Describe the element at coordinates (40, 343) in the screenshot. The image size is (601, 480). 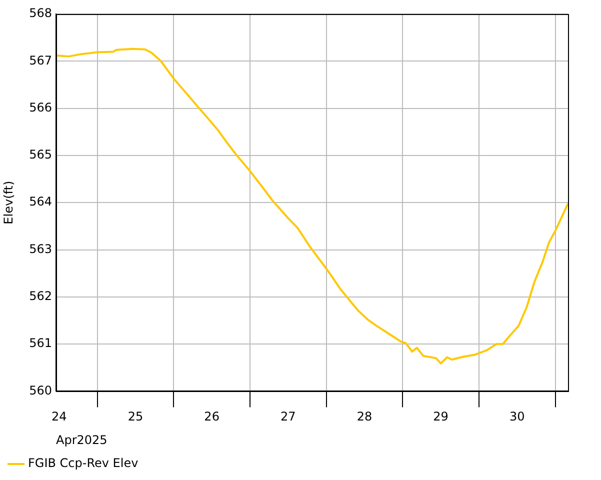
I see `y-tick-label: 561` at that location.